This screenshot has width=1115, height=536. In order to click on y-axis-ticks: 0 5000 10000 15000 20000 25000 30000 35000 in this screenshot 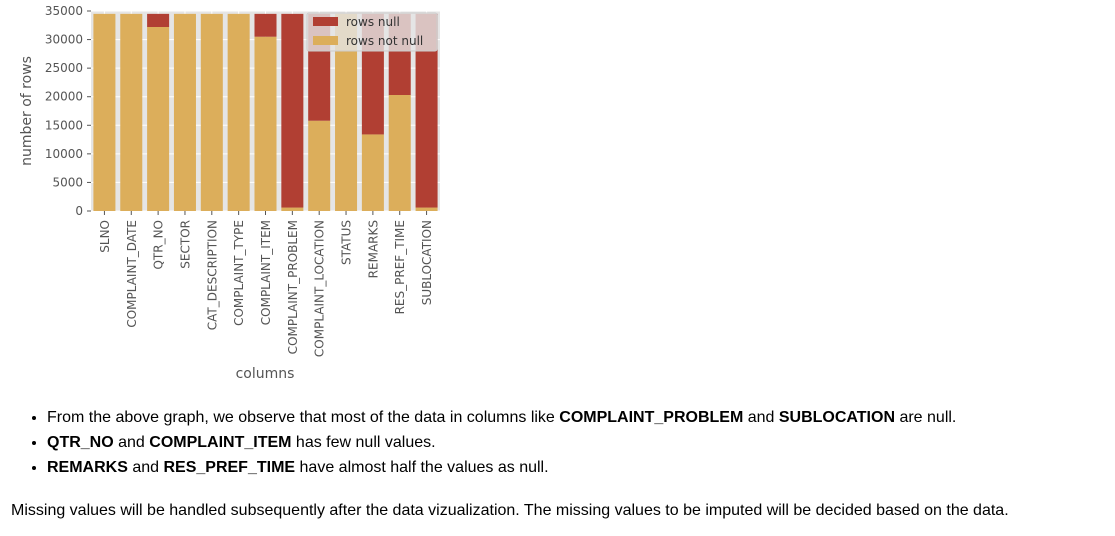, I will do `click(68, 111)`.